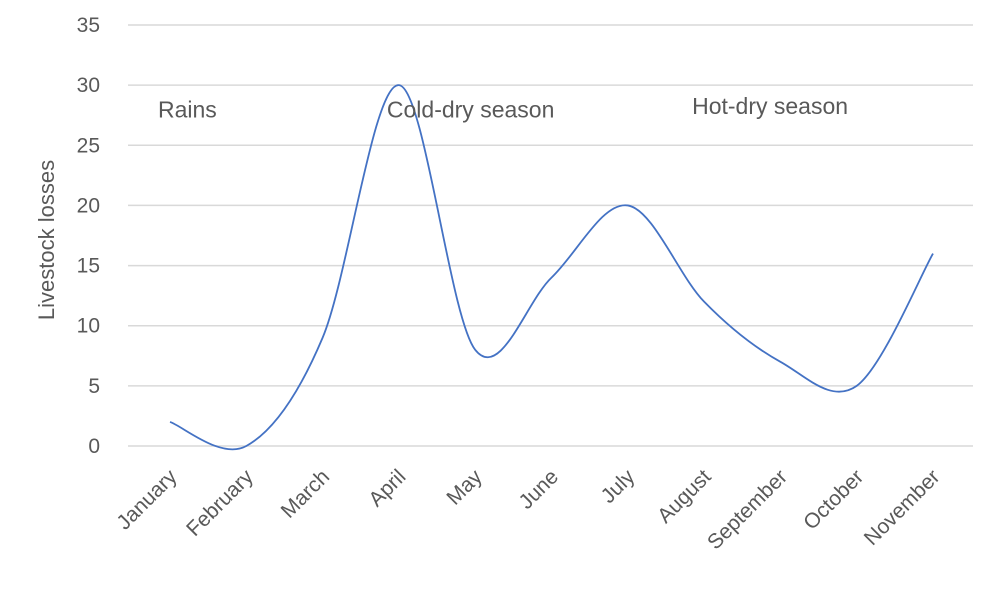 The width and height of the screenshot is (1000, 600). I want to click on y-axis-title: Livestock losses, so click(46, 240).